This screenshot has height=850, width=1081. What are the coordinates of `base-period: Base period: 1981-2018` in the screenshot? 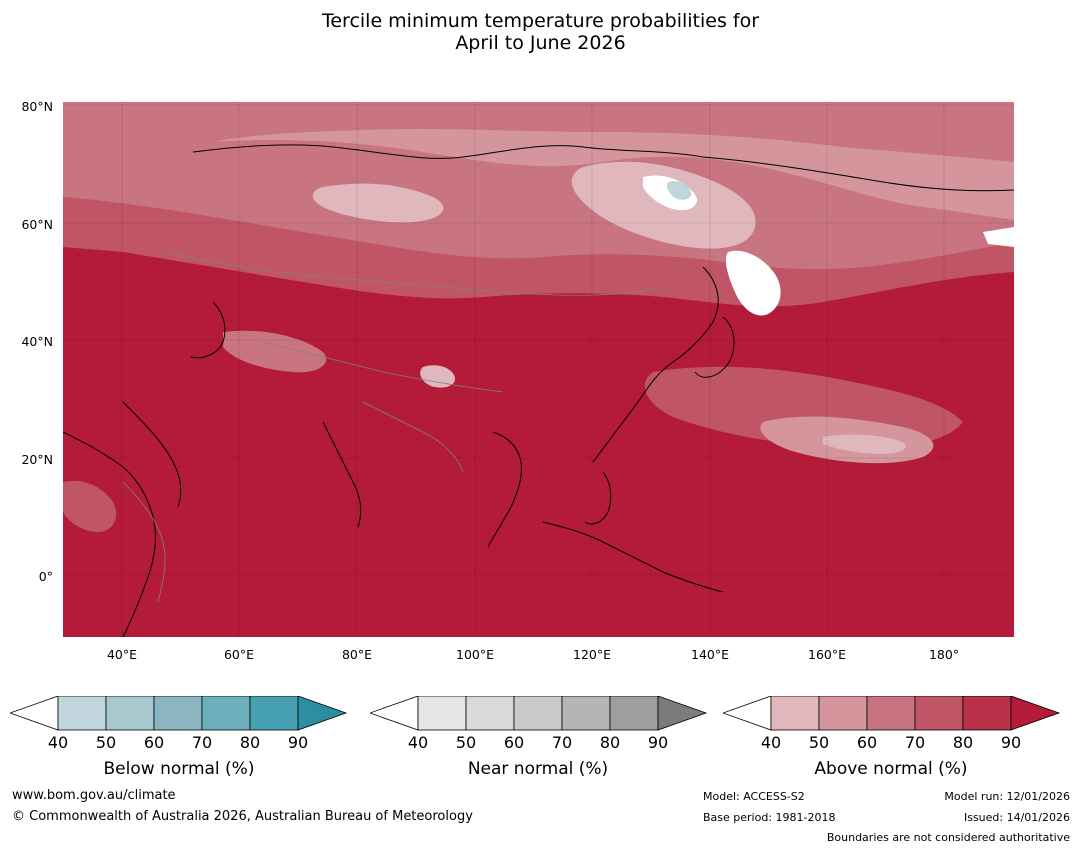 It's located at (769, 817).